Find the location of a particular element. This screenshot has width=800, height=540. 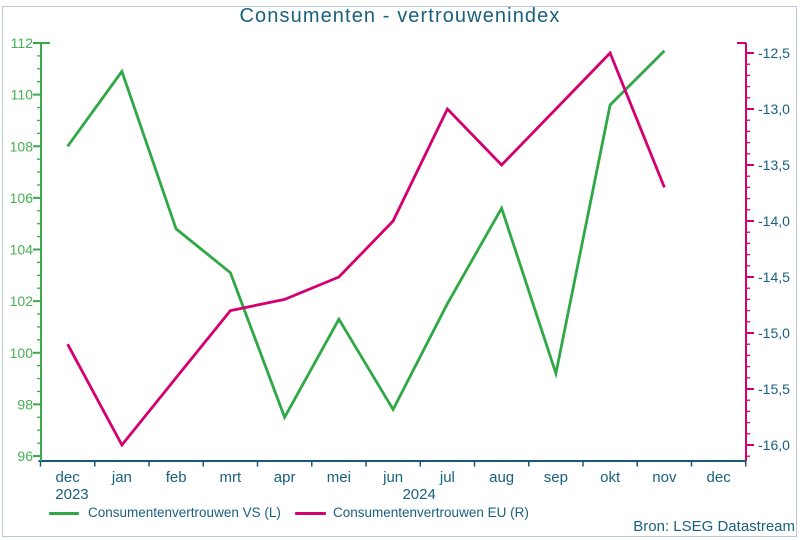

left-axis-tick-label: 108 is located at coordinates (22, 146).